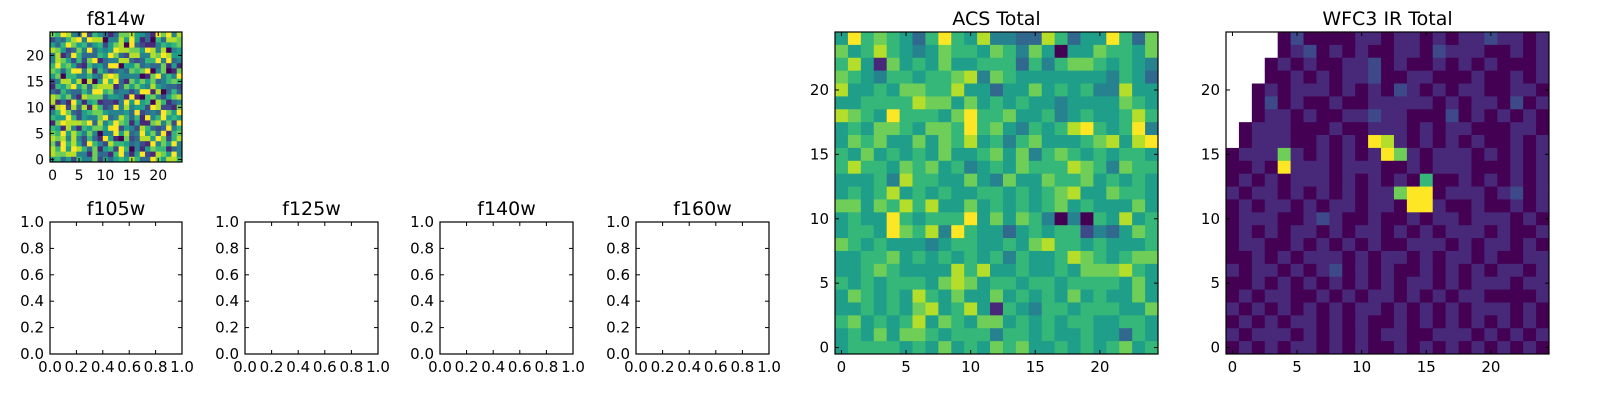 This screenshot has height=400, width=1600. What do you see at coordinates (742, 367) in the screenshot?
I see `x-tick-label: 0.8` at bounding box center [742, 367].